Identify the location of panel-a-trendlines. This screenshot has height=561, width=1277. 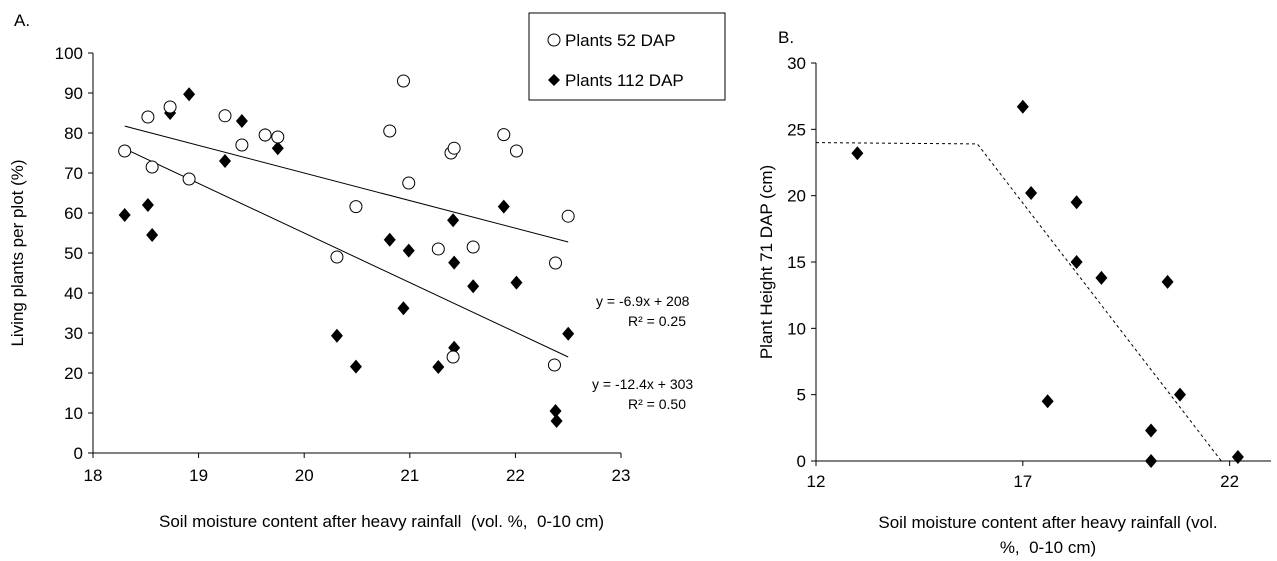
(346, 241).